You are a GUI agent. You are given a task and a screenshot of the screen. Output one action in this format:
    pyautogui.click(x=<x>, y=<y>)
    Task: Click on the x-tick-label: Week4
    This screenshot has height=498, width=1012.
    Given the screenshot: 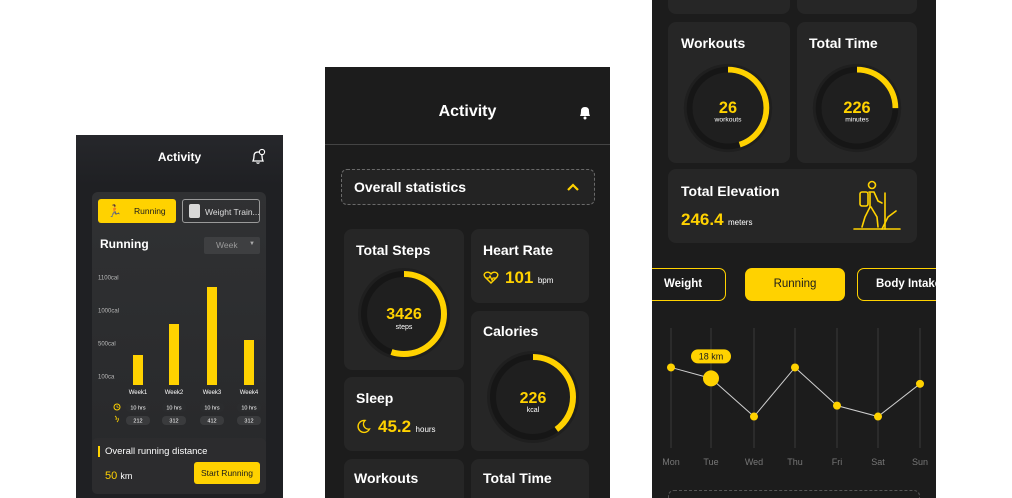 What is the action you would take?
    pyautogui.click(x=249, y=393)
    